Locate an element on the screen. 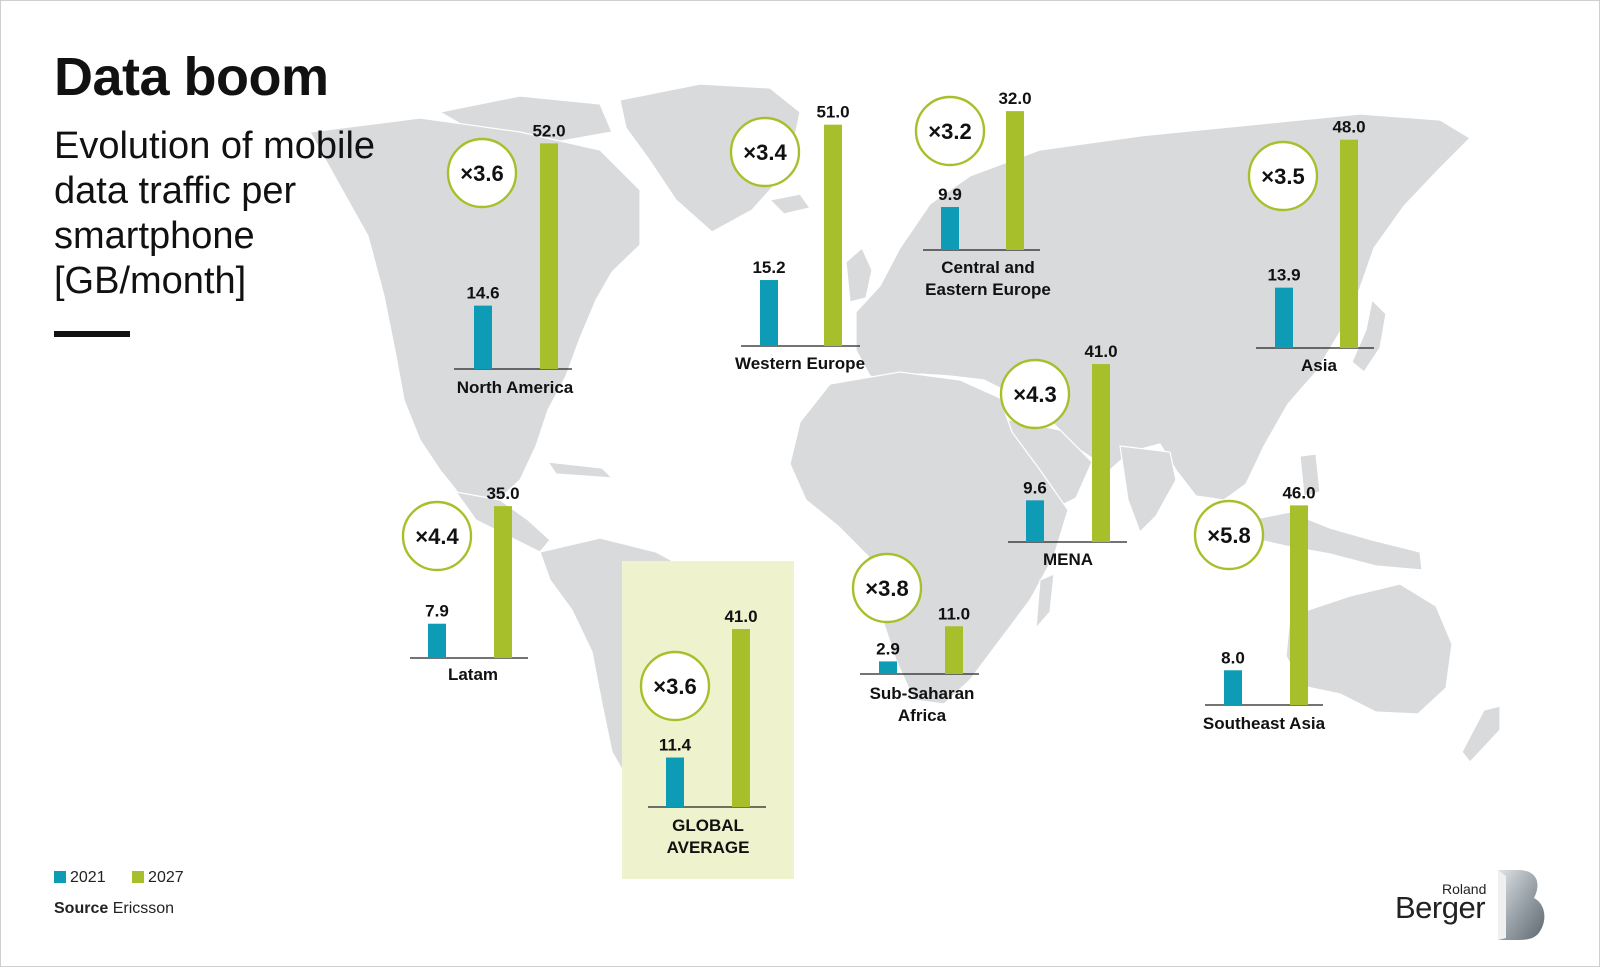 This screenshot has height=967, width=1600. multiplier-label-north-america: ×3.6 is located at coordinates (481, 173).